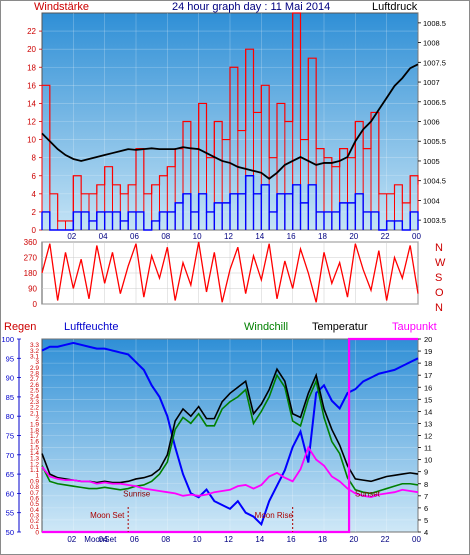 The width and height of the screenshot is (470, 555). I want to click on rain-y-tick-label: 2.1, so click(34, 413).